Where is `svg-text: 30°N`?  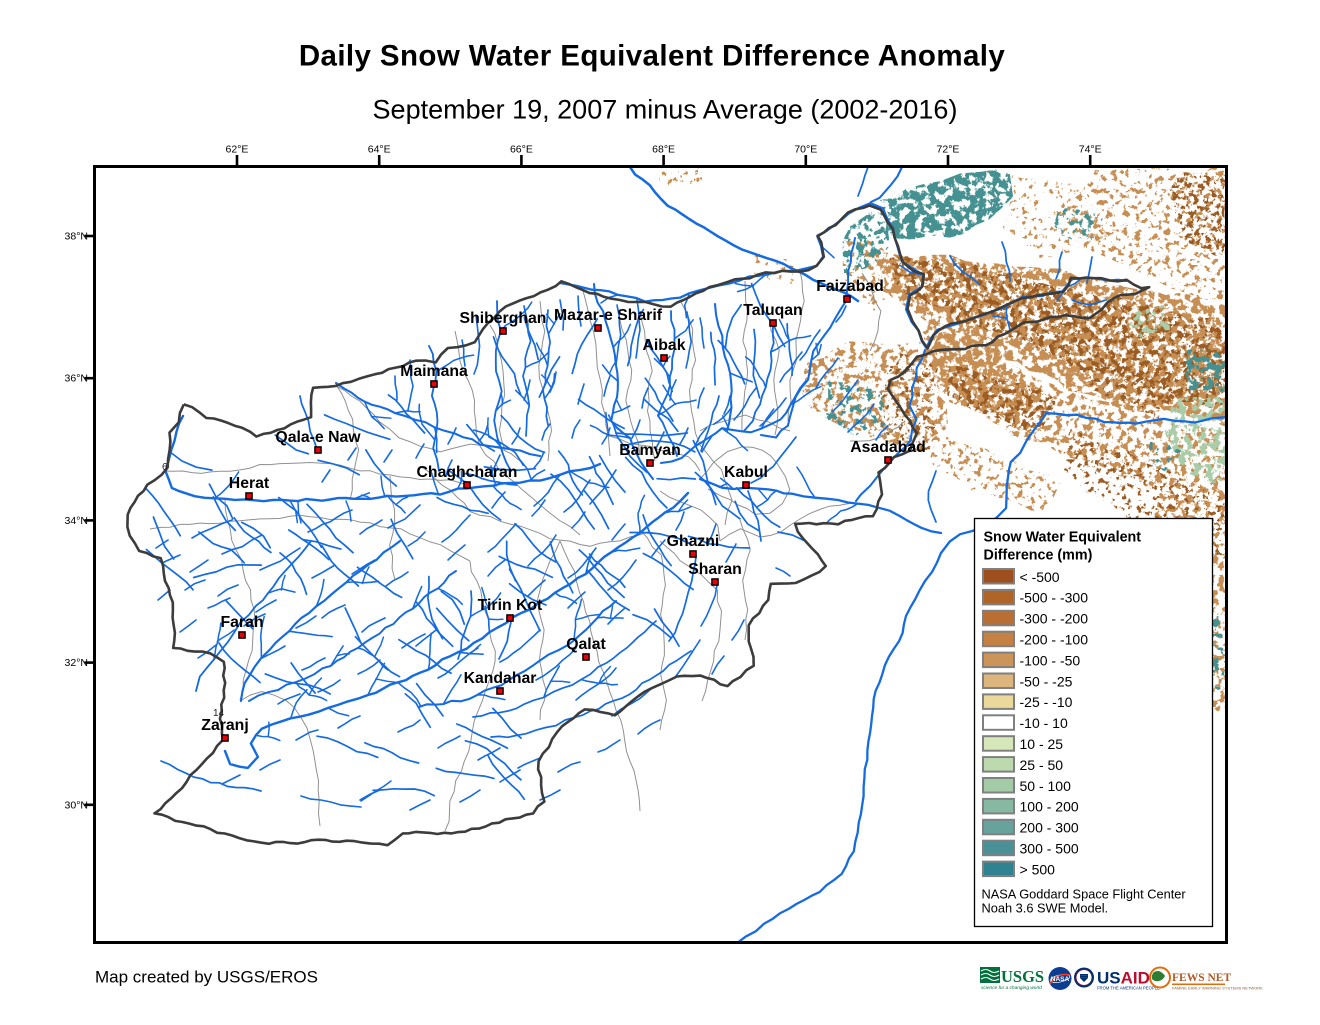
svg-text: 30°N is located at coordinates (76, 805).